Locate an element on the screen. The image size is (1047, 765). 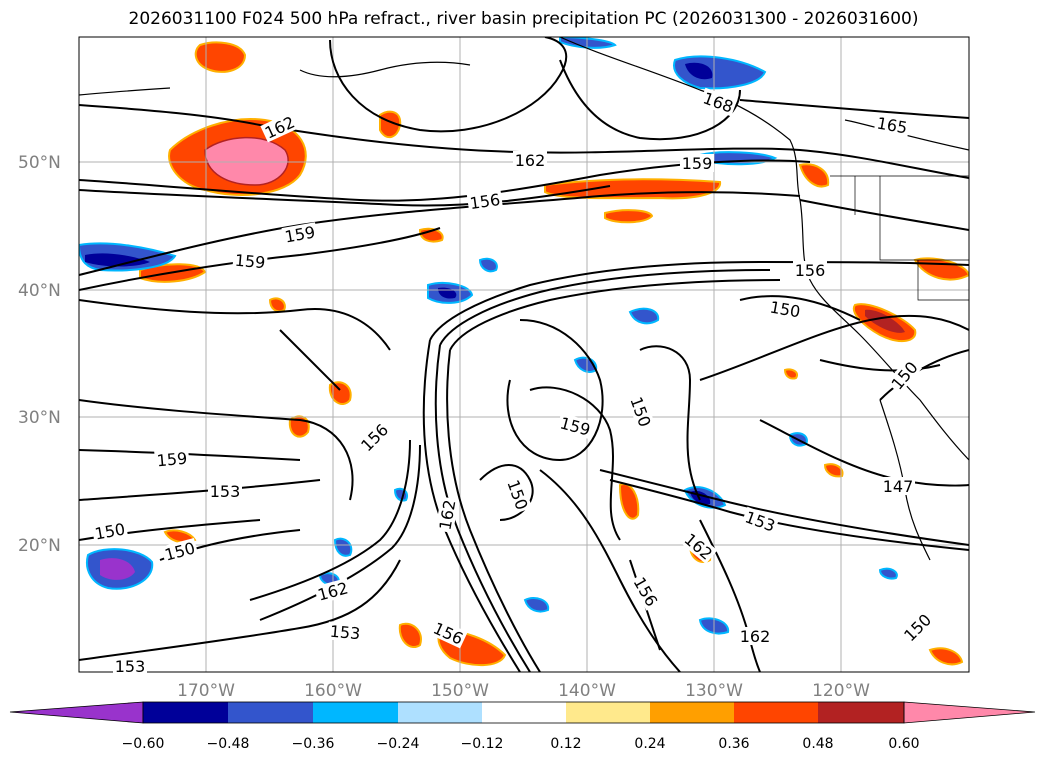
colorbar-tick: 0.24 is located at coordinates (650, 744).